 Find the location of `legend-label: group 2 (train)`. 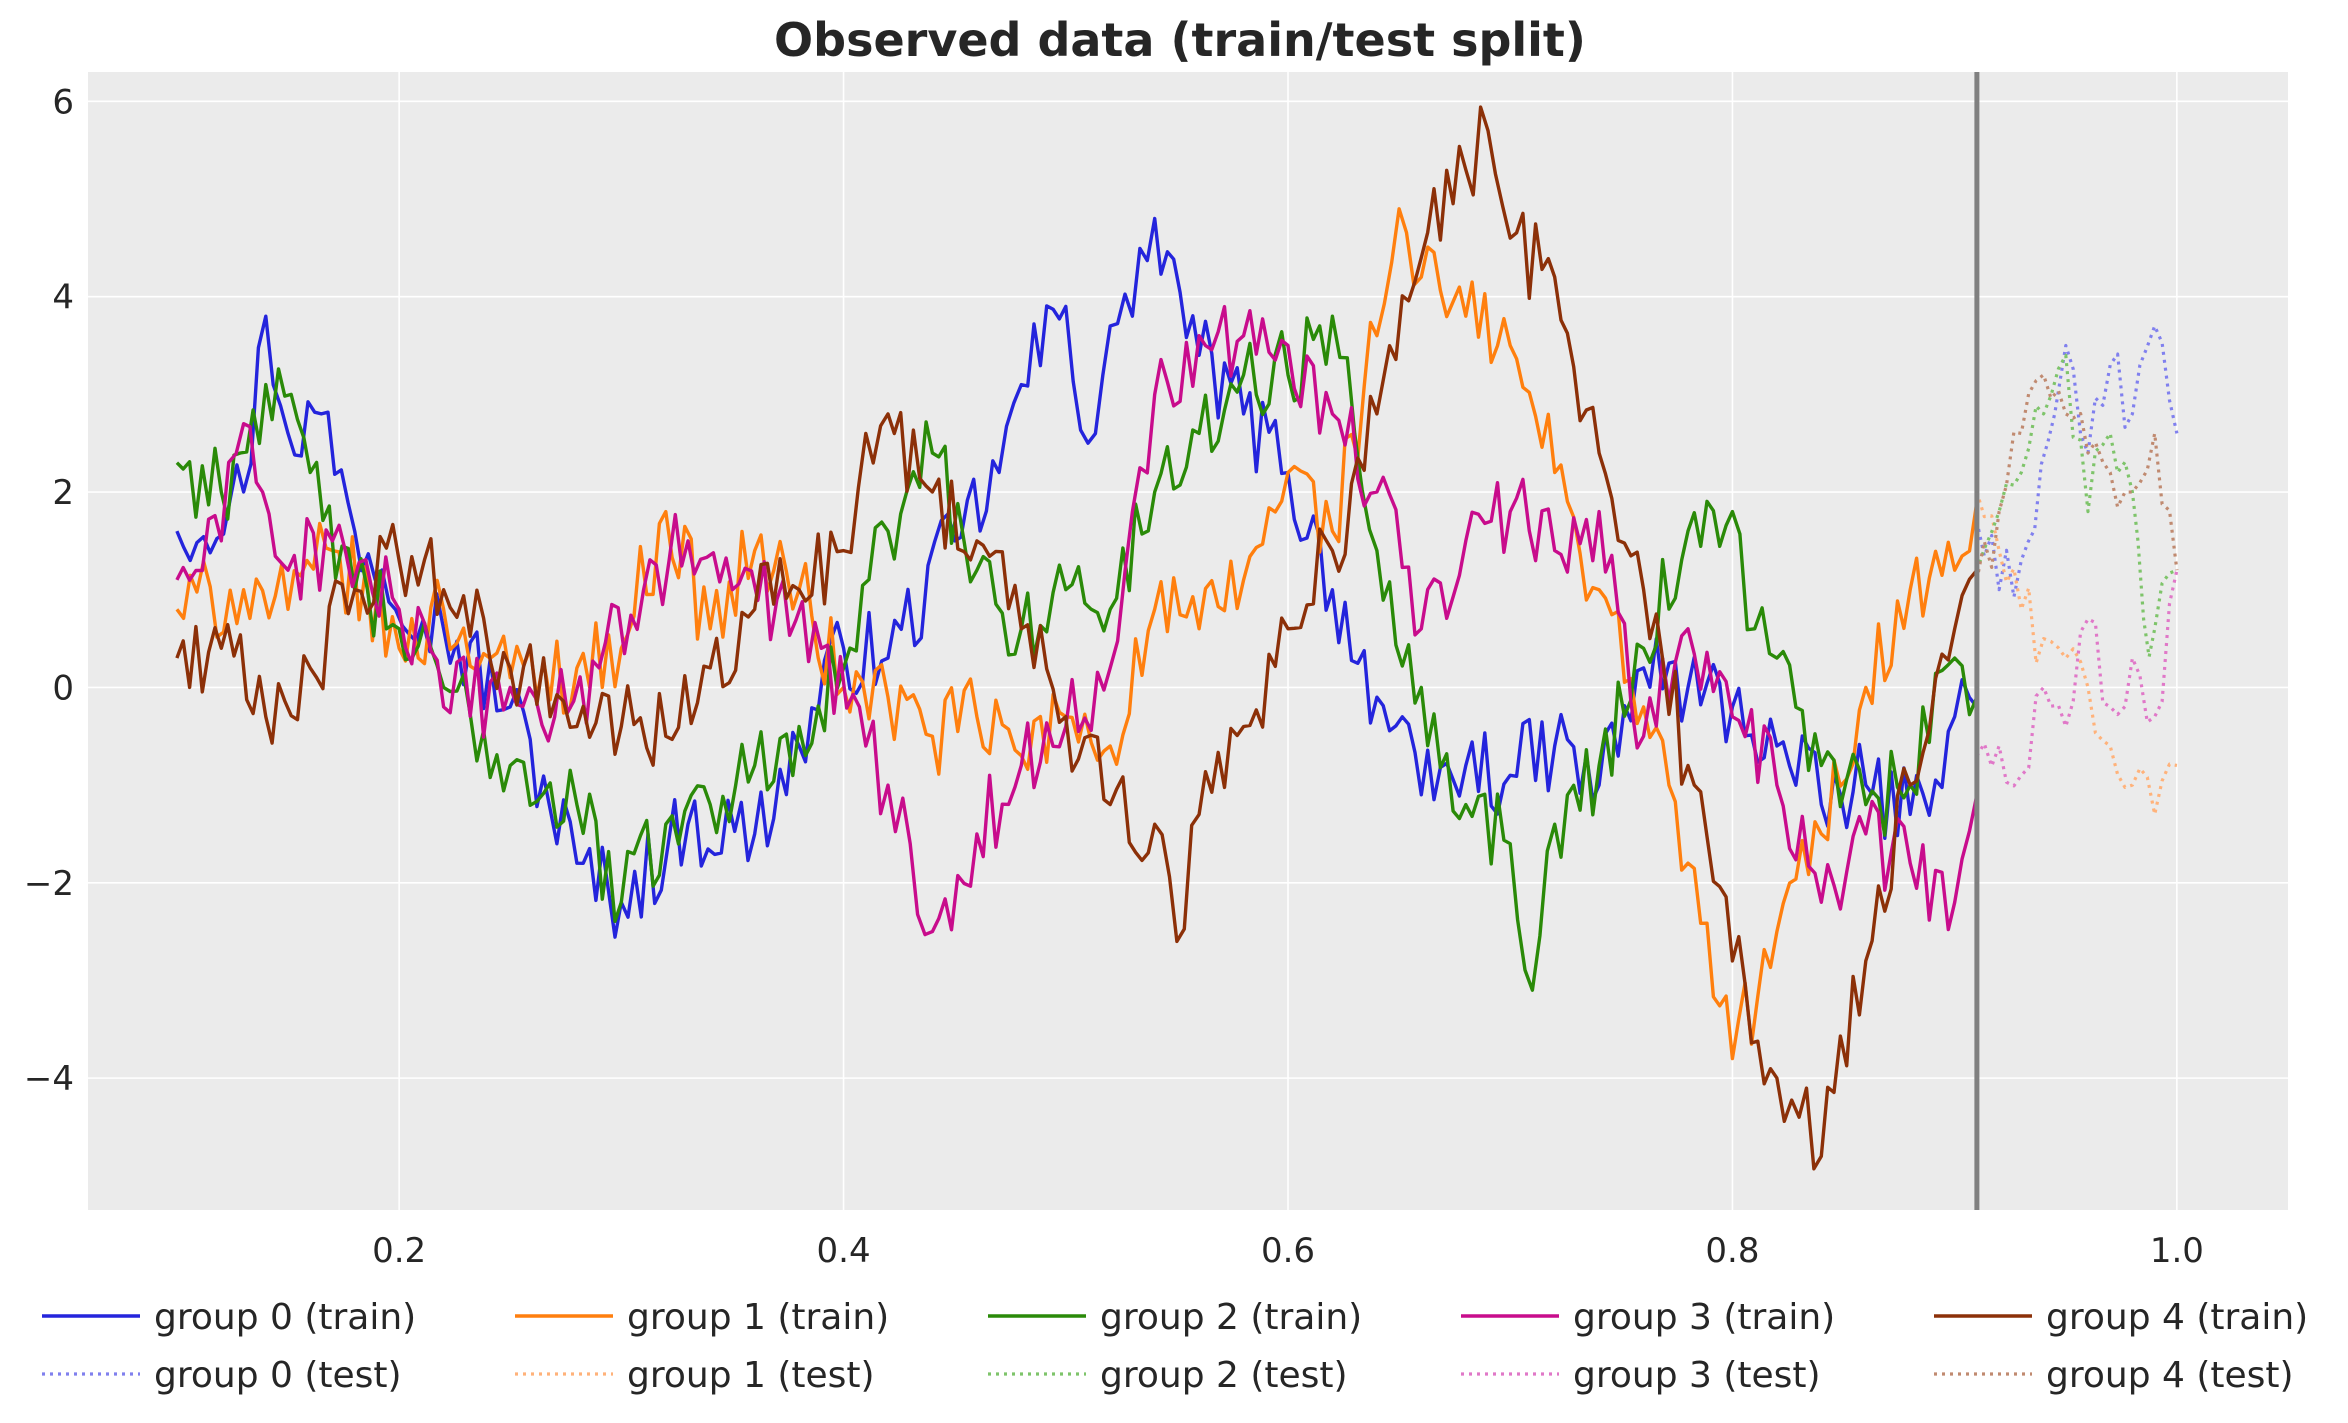

legend-label: group 2 (train) is located at coordinates (1231, 1317).